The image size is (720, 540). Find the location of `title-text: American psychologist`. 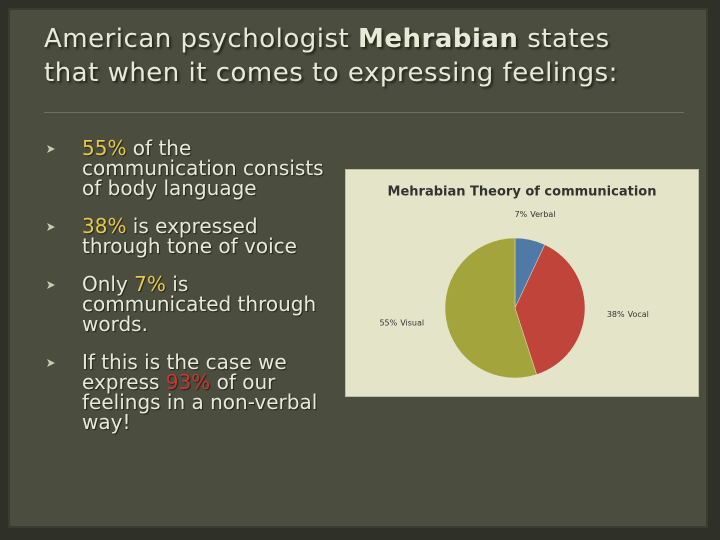

title-text: American psychologist is located at coordinates (201, 39).